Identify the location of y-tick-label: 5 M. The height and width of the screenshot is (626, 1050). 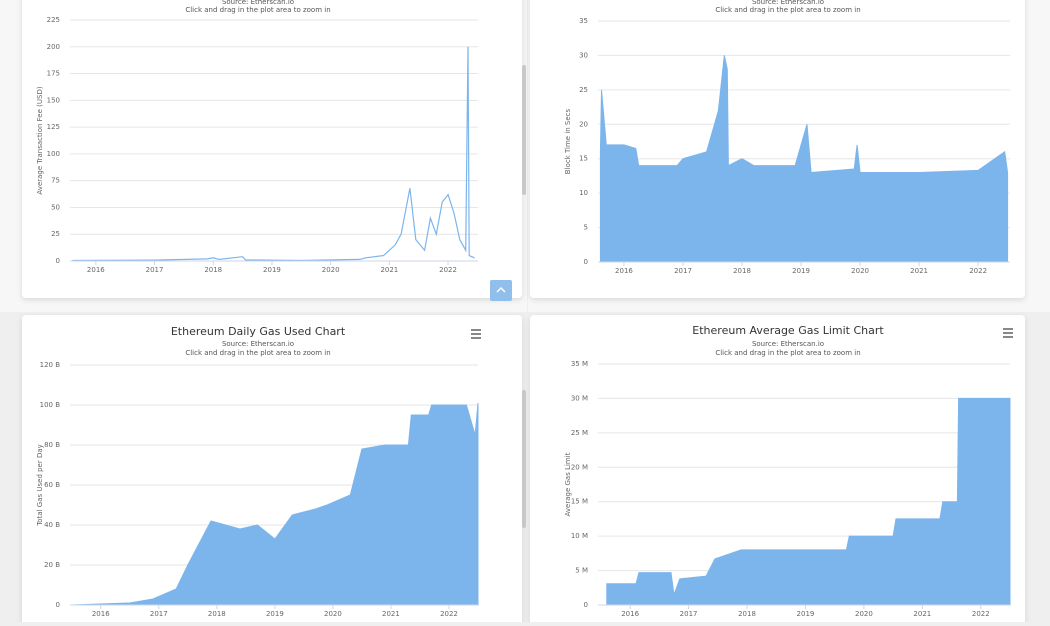
(581, 571).